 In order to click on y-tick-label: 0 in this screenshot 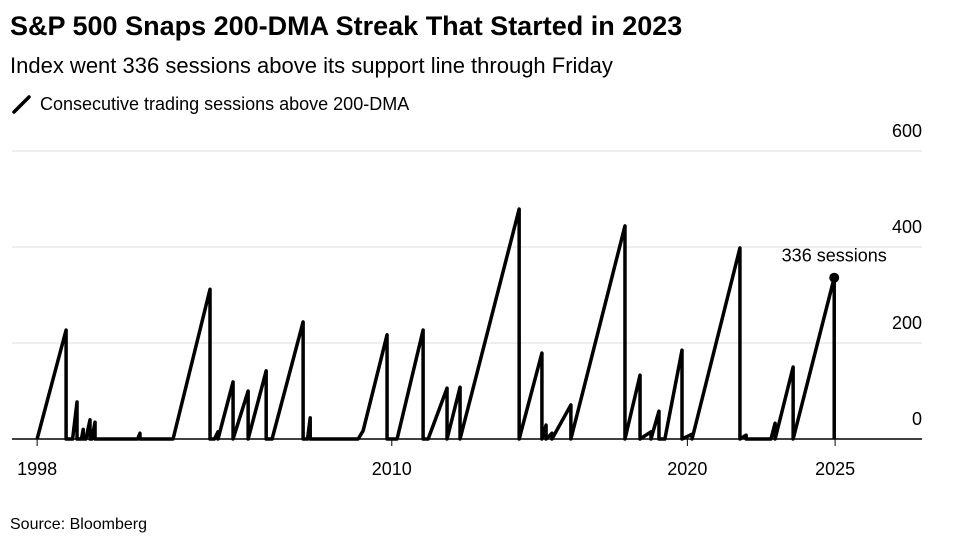, I will do `click(917, 419)`.